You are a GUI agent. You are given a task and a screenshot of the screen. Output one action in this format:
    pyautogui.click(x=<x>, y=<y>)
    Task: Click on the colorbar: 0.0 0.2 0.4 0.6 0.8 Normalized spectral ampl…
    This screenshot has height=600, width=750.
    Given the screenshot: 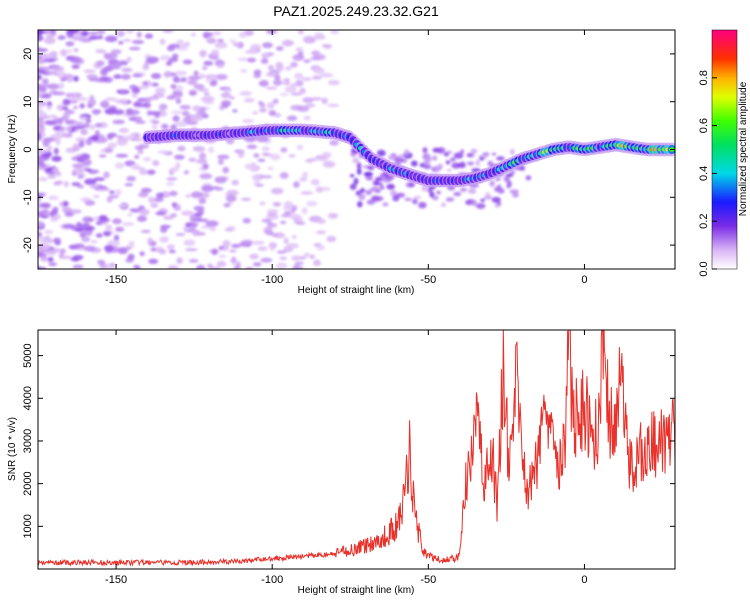 What is the action you would take?
    pyautogui.click(x=723, y=153)
    